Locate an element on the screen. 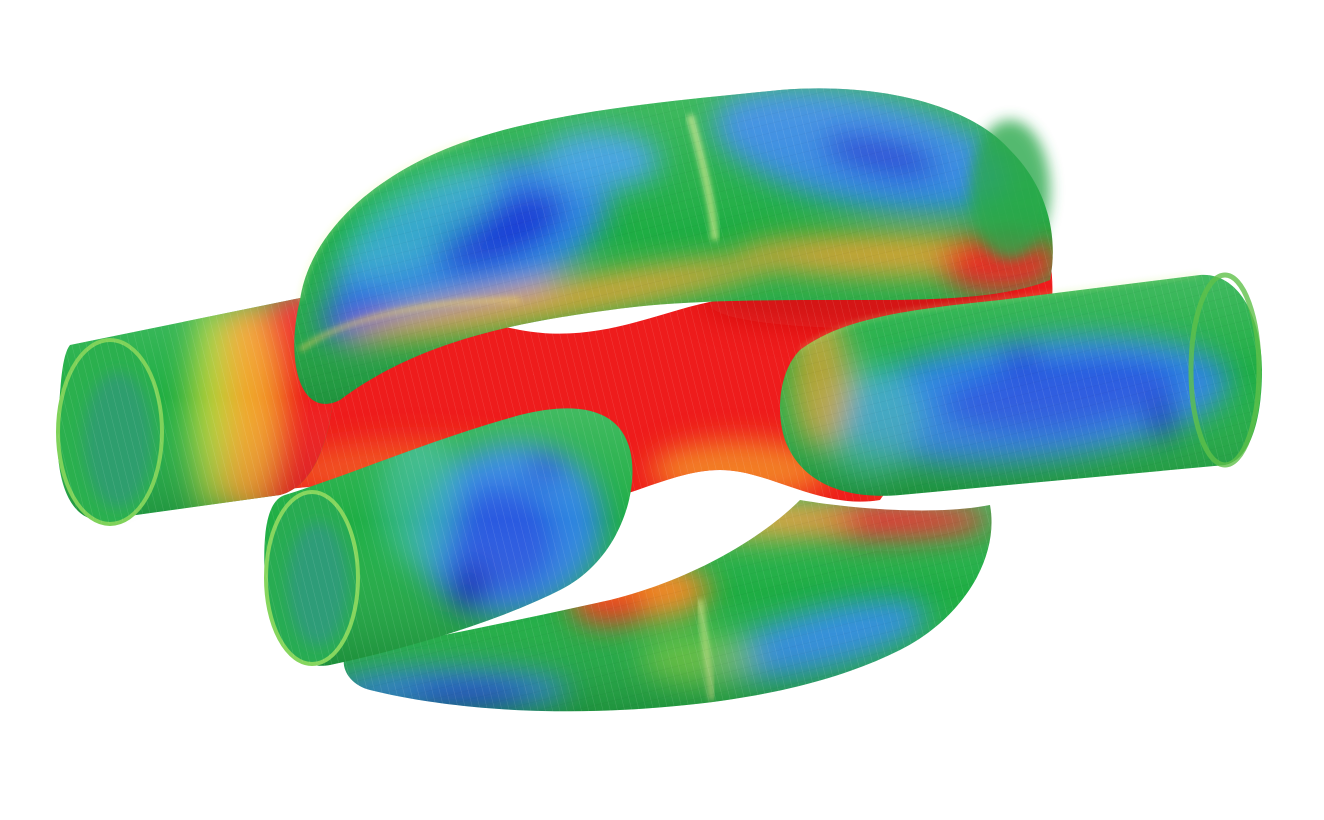  front-cylinder-end-cap is located at coordinates (312, 578).